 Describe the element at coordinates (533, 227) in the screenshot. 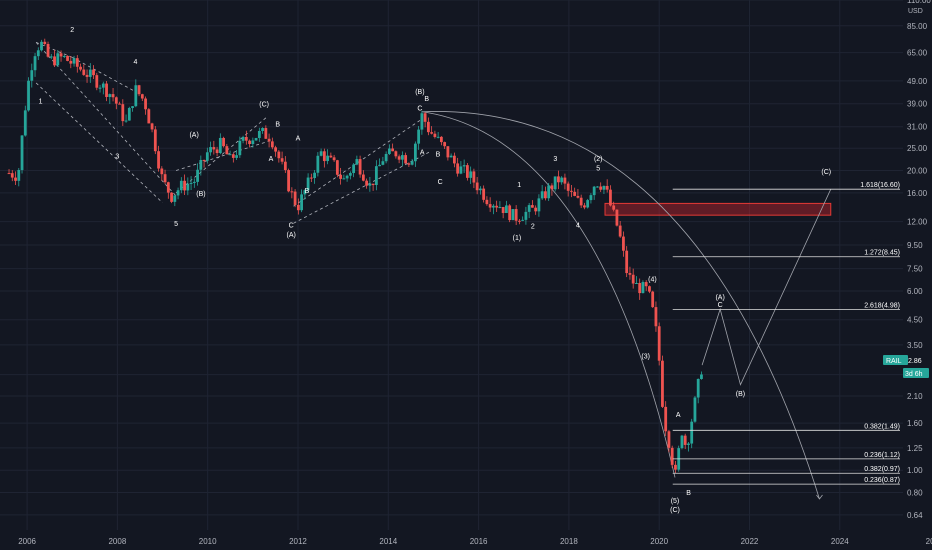

I see `elliott-wave-label: 2` at that location.